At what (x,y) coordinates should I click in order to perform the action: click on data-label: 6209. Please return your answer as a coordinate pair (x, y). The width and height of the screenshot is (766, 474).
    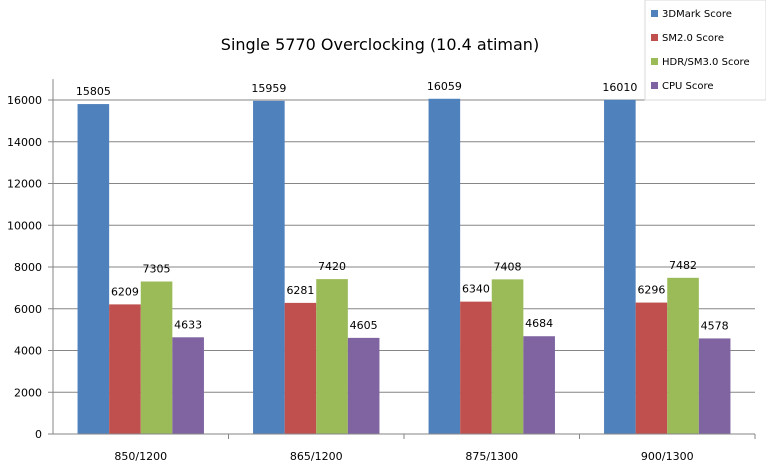
    Looking at the image, I should click on (125, 291).